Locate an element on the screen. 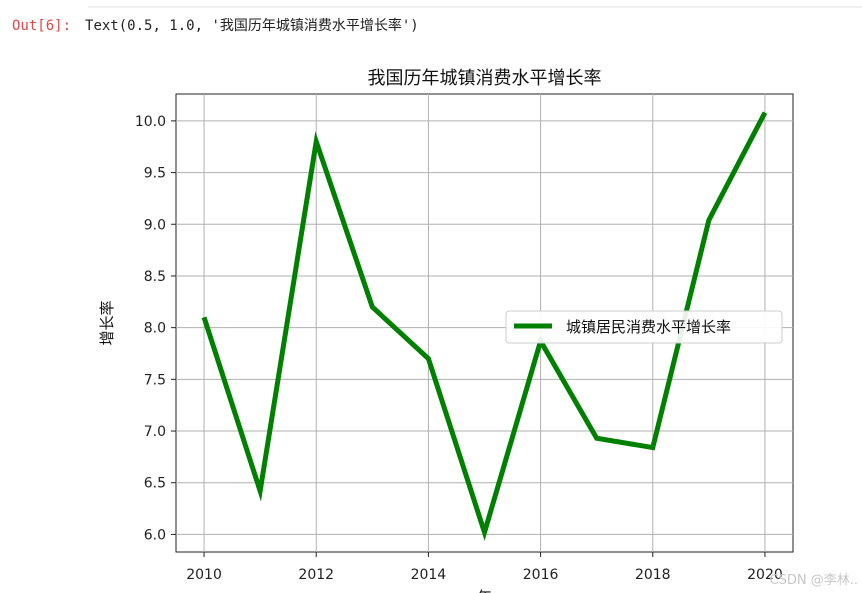 The width and height of the screenshot is (862, 593). y-tick-label: 8.0 is located at coordinates (155, 329).